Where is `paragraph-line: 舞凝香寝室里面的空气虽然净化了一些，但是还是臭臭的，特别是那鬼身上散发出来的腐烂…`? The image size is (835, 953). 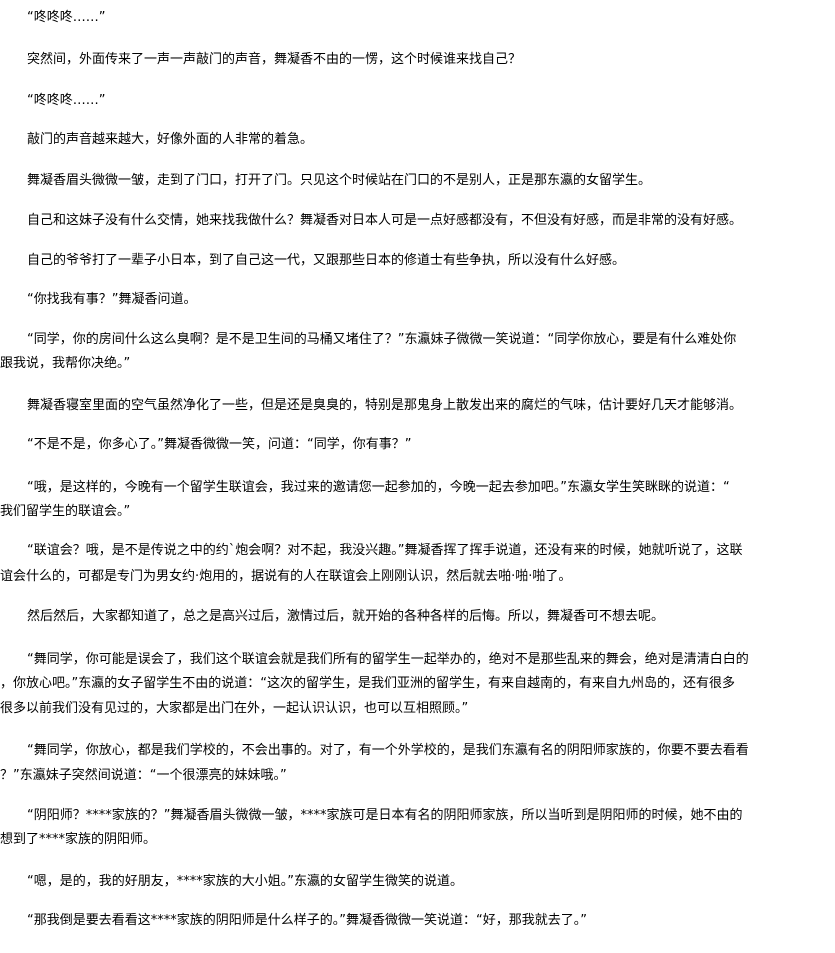
paragraph-line: 舞凝香寝室里面的空气虽然净化了一些，但是还是臭臭的，特别是那鬼身上散发出来的腐烂… is located at coordinates (385, 405).